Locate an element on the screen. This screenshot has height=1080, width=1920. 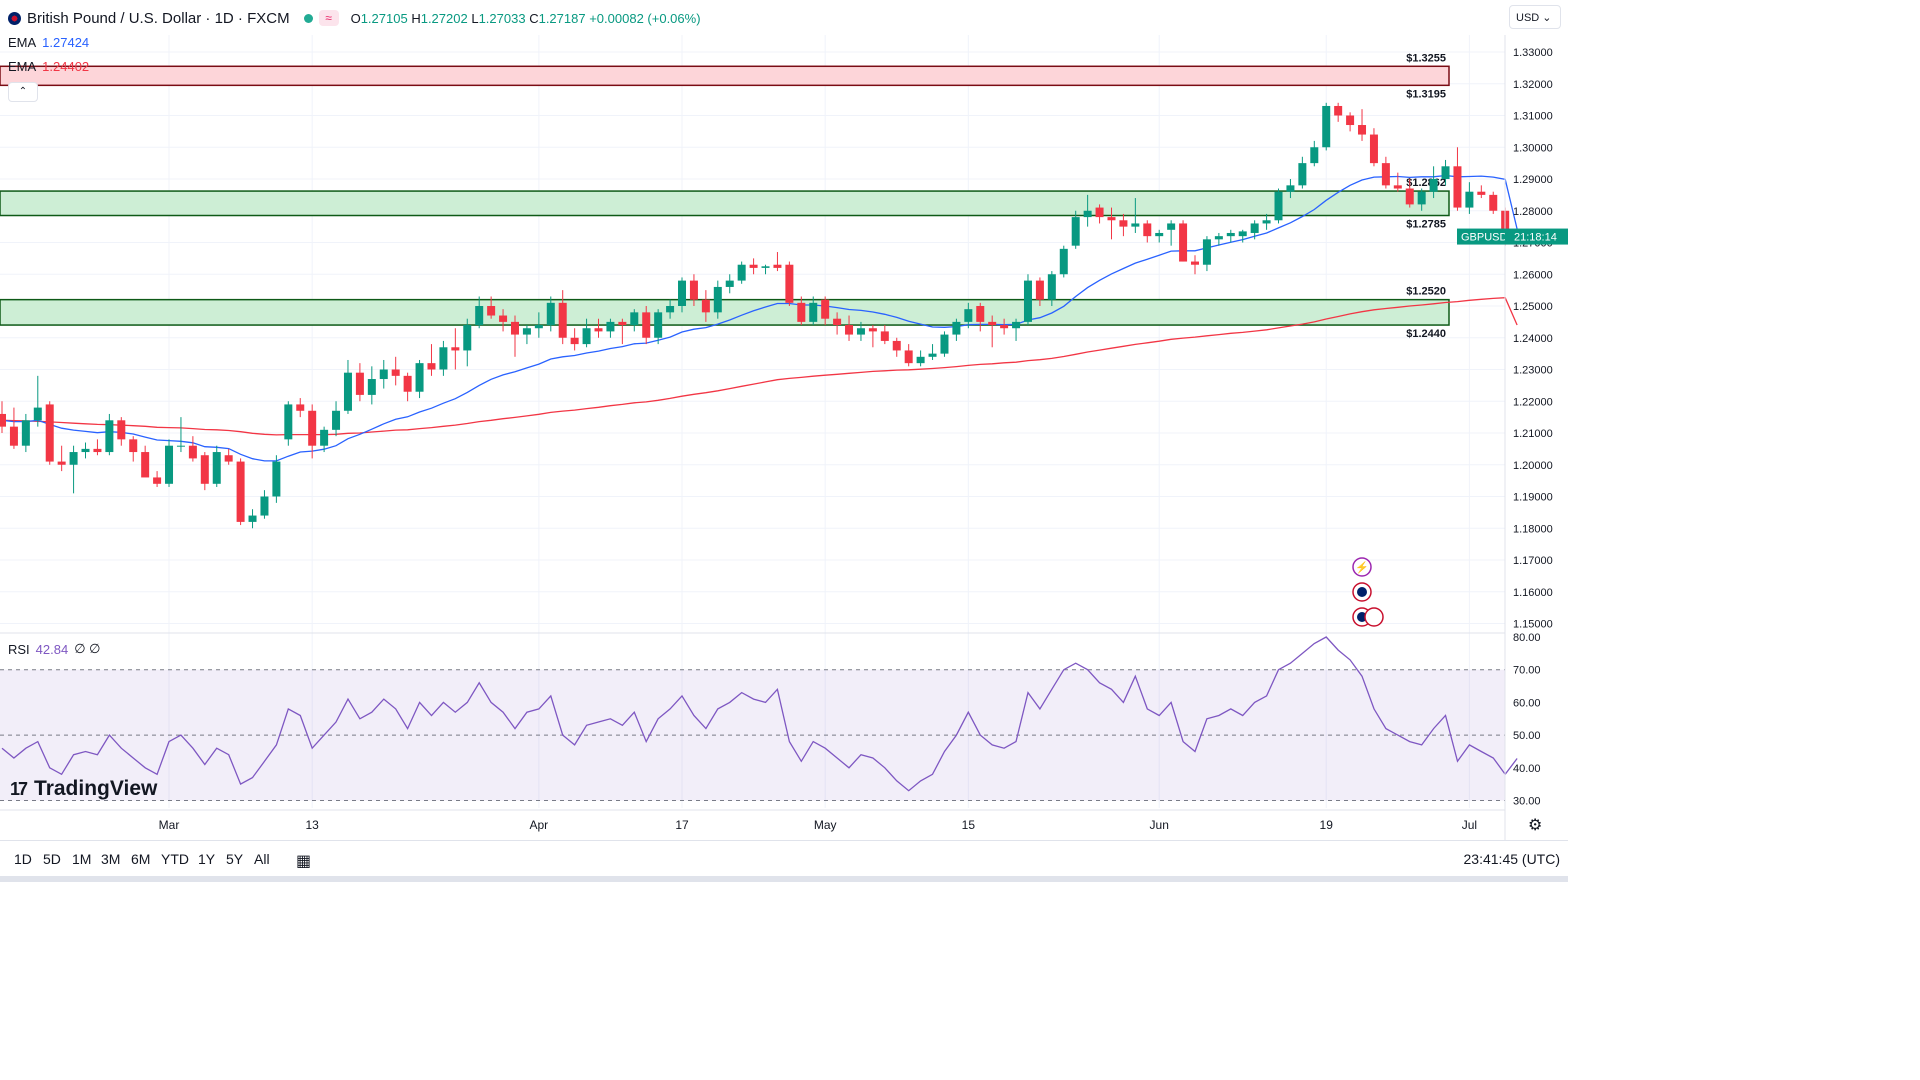
date-range-calendar-icon: ▦ is located at coordinates (304, 861).